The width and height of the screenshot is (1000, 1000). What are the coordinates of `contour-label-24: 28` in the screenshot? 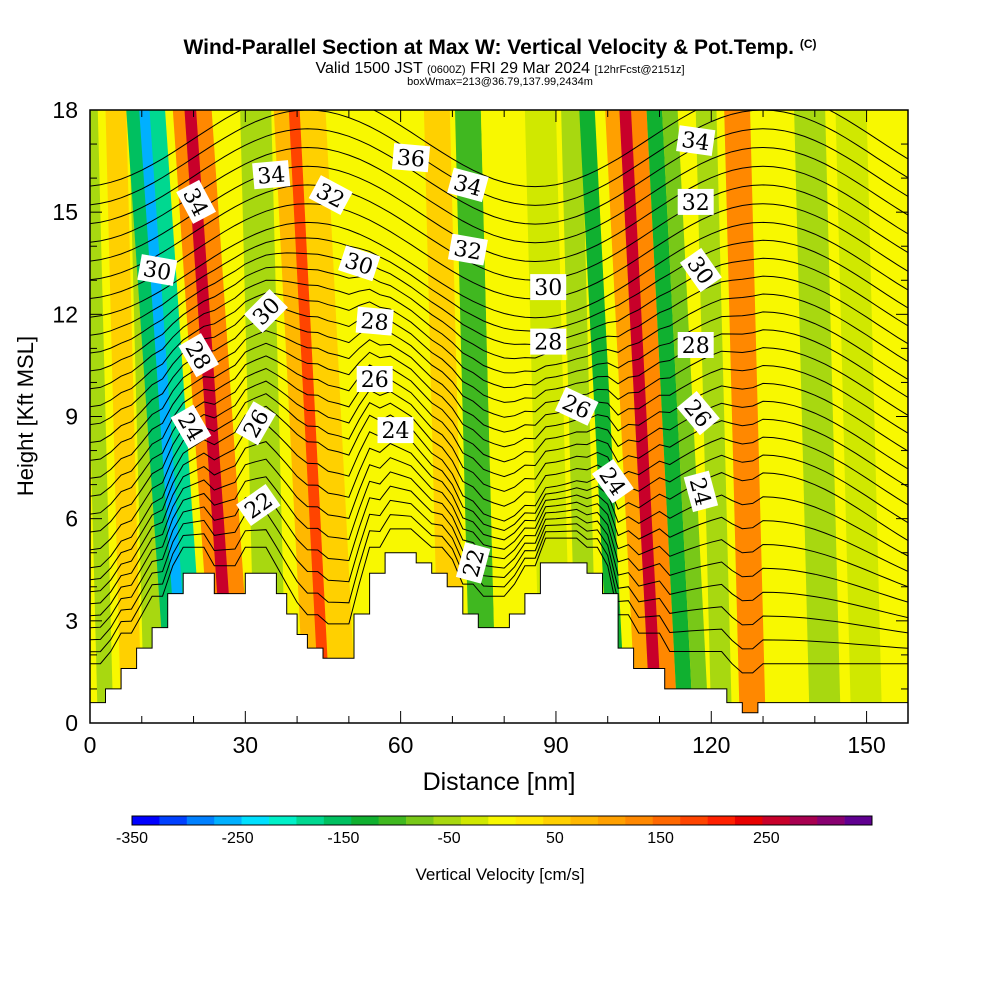 It's located at (695, 345).